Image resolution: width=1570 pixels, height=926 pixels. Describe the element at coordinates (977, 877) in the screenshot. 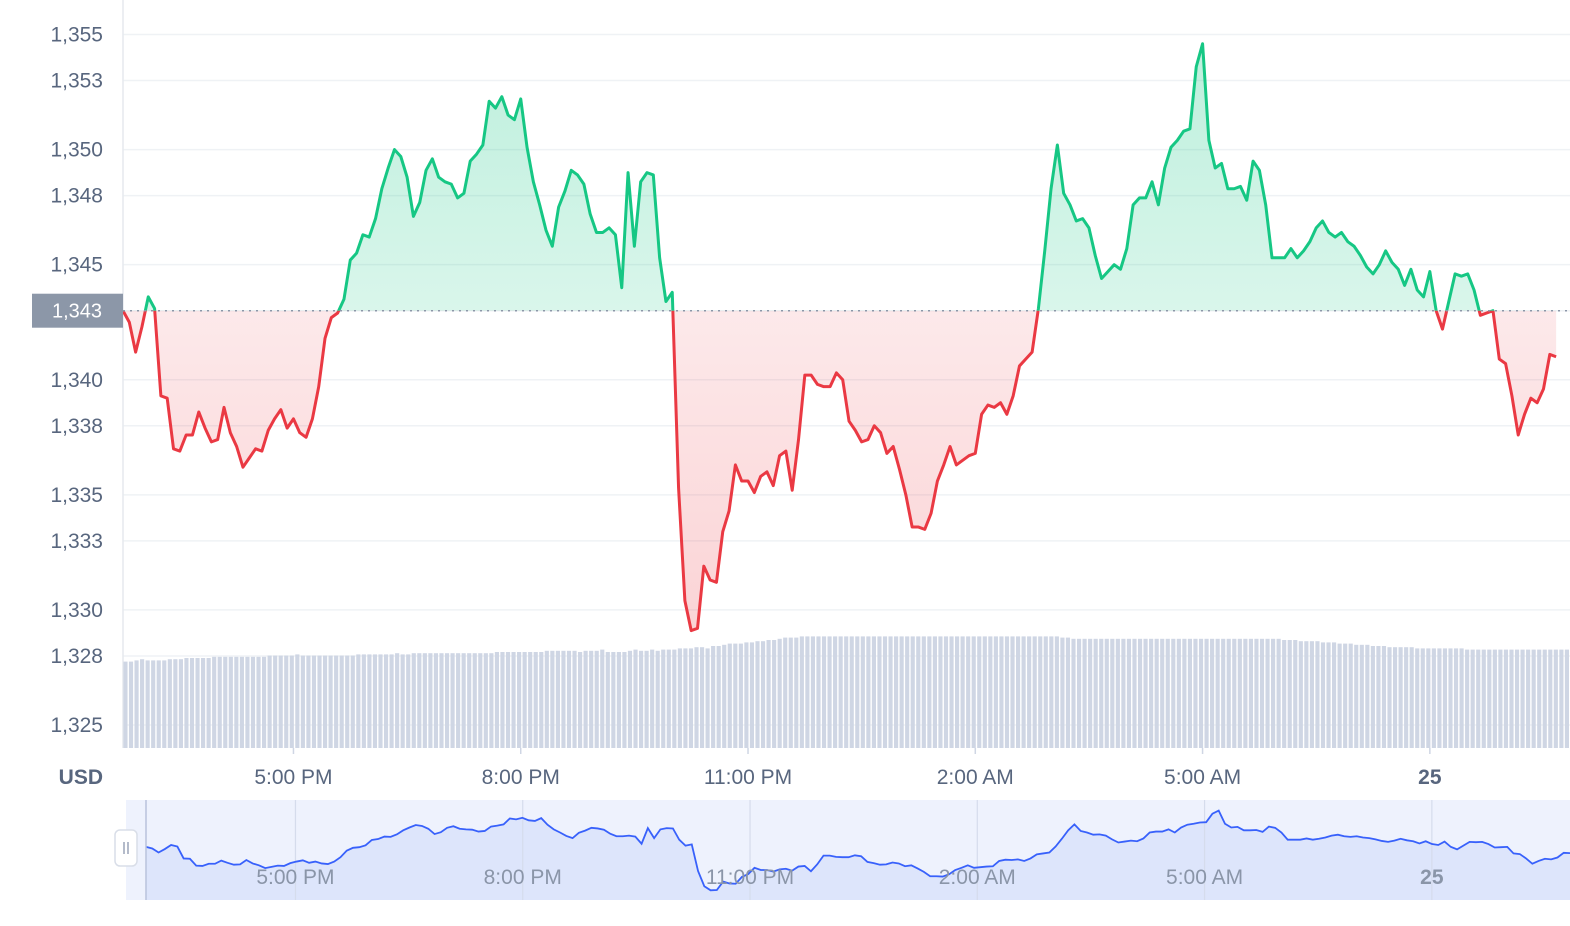

I see `navigator-tick-label: 2:00 AM` at that location.